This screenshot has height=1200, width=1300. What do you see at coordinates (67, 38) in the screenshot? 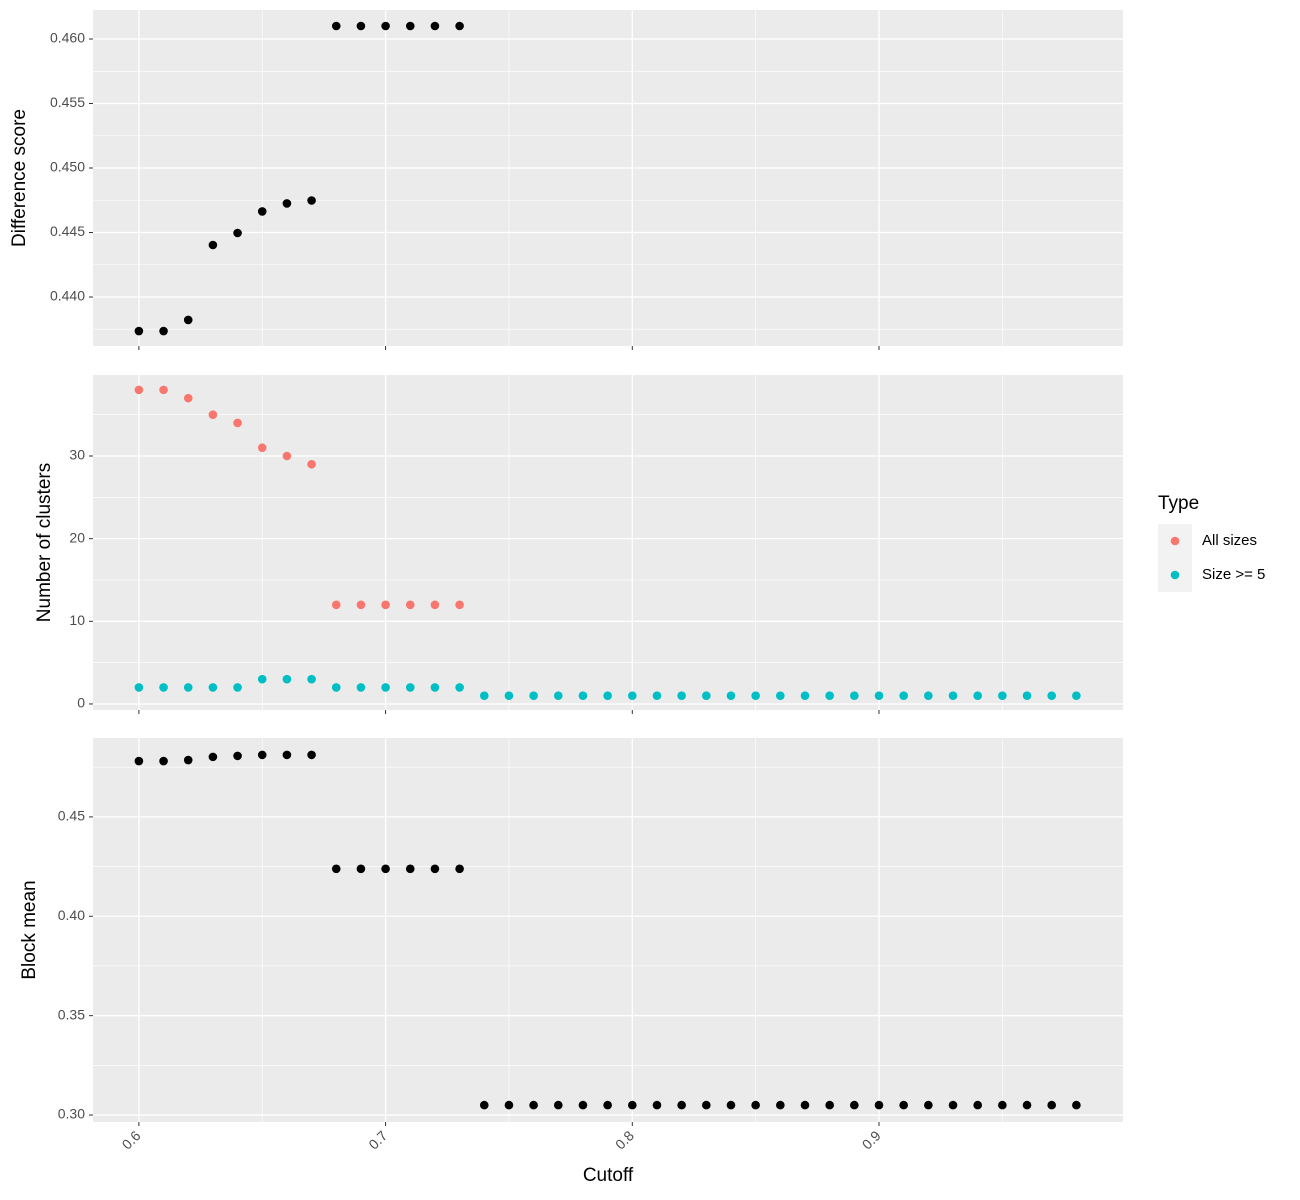
I see `y-tick-label: 0.460` at bounding box center [67, 38].